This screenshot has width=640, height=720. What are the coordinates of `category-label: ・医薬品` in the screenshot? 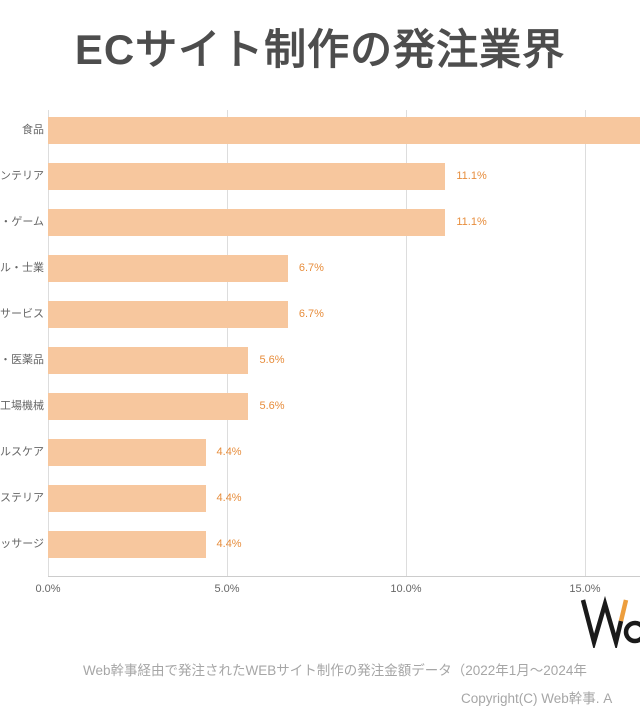 It's located at (22, 360).